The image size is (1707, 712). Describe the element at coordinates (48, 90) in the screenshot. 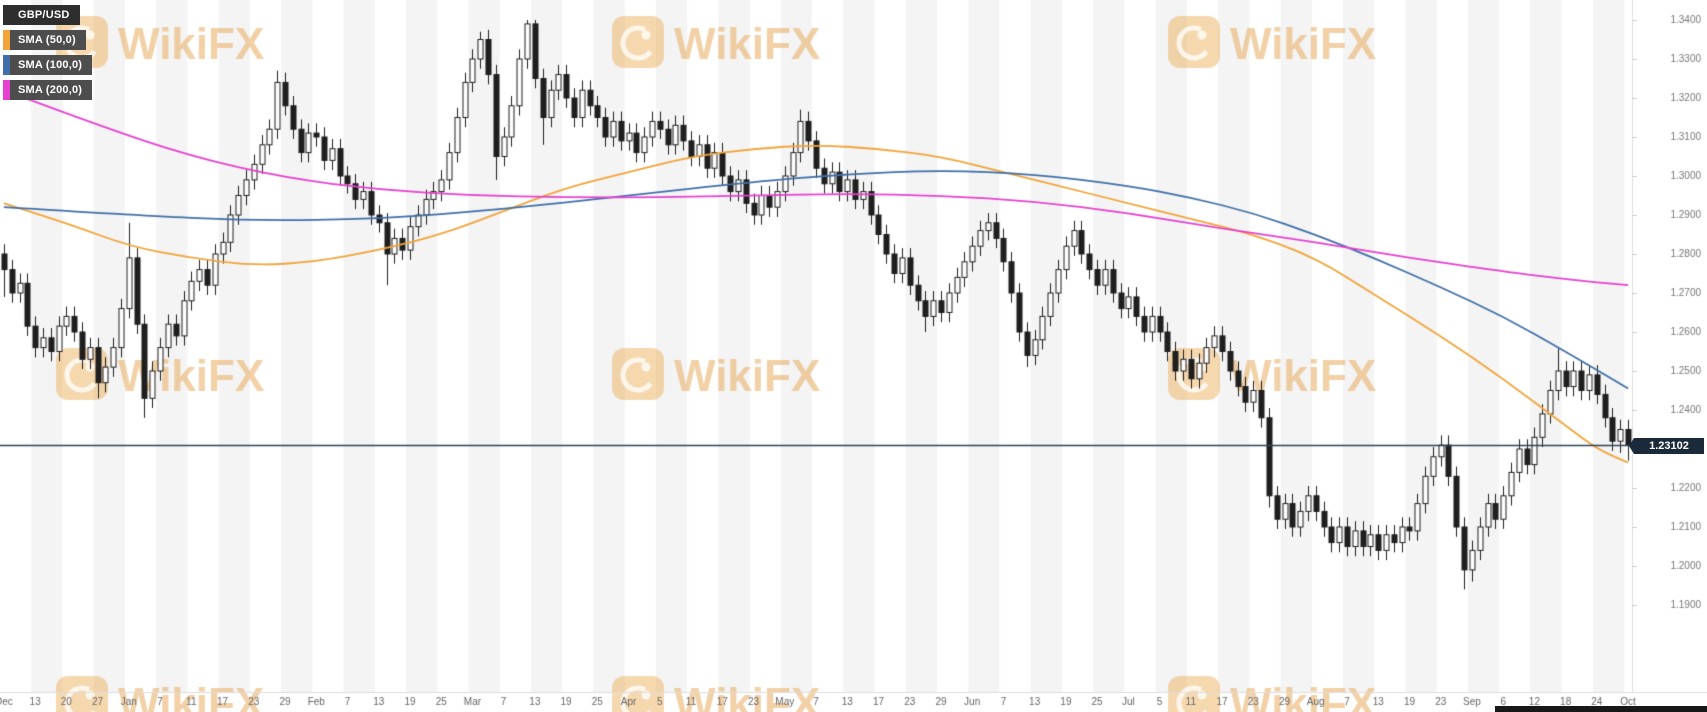

I see `sma-200-badge: SMA (200,0)` at that location.